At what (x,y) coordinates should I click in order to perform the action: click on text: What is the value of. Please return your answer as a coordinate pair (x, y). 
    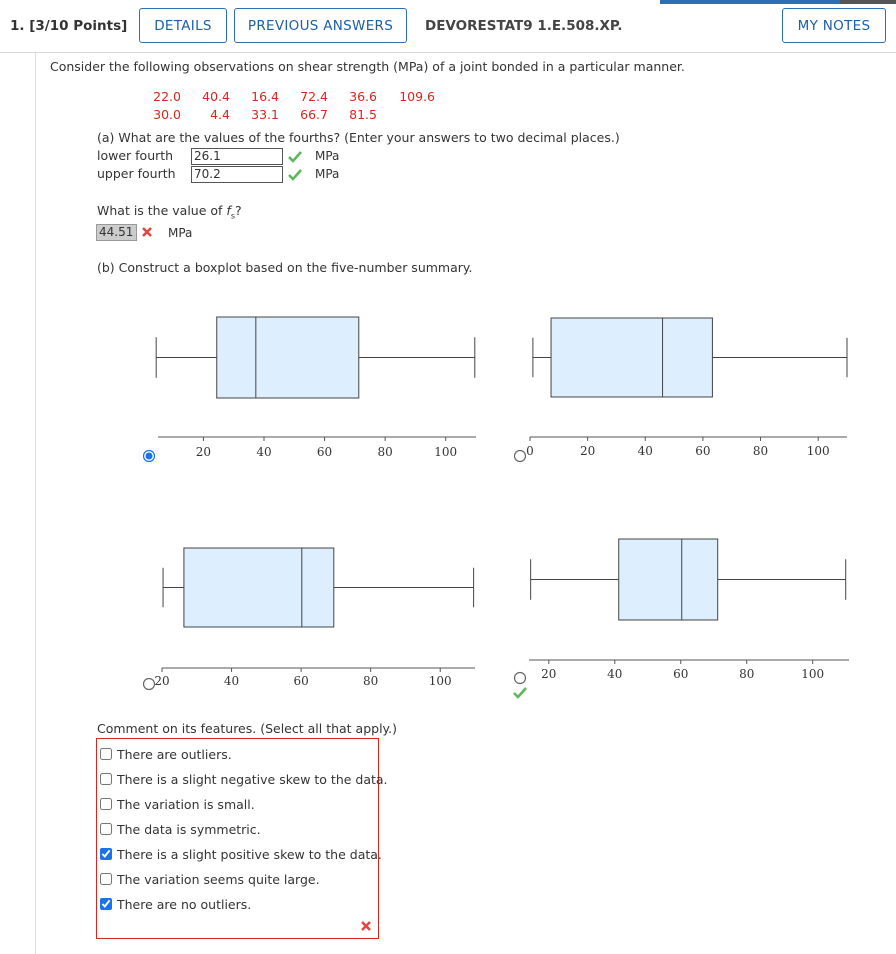
    Looking at the image, I should click on (162, 210).